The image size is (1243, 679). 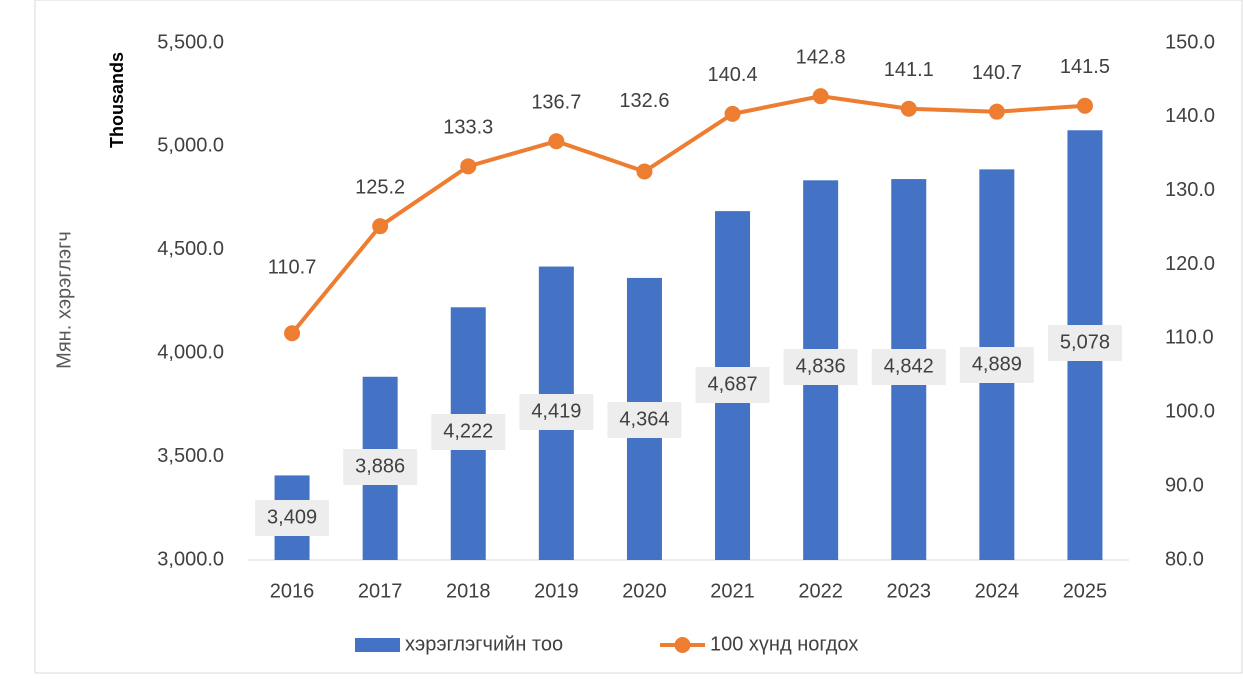 What do you see at coordinates (1190, 116) in the screenshot?
I see `y2-tick-label: 140.0` at bounding box center [1190, 116].